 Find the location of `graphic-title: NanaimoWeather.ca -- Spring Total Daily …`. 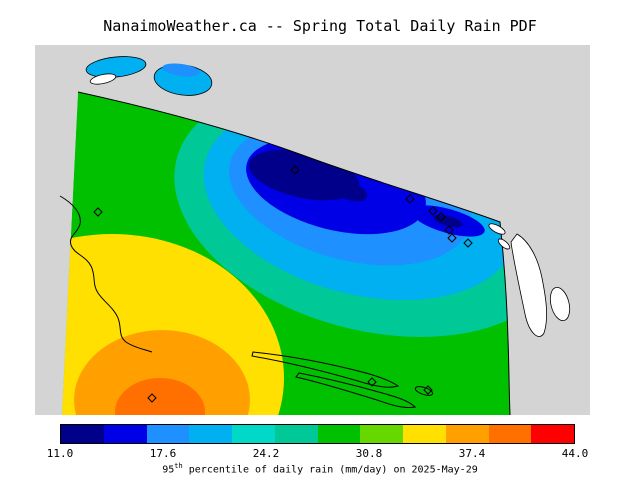

graphic-title: NanaimoWeather.ca -- Spring Total Daily … is located at coordinates (320, 26).